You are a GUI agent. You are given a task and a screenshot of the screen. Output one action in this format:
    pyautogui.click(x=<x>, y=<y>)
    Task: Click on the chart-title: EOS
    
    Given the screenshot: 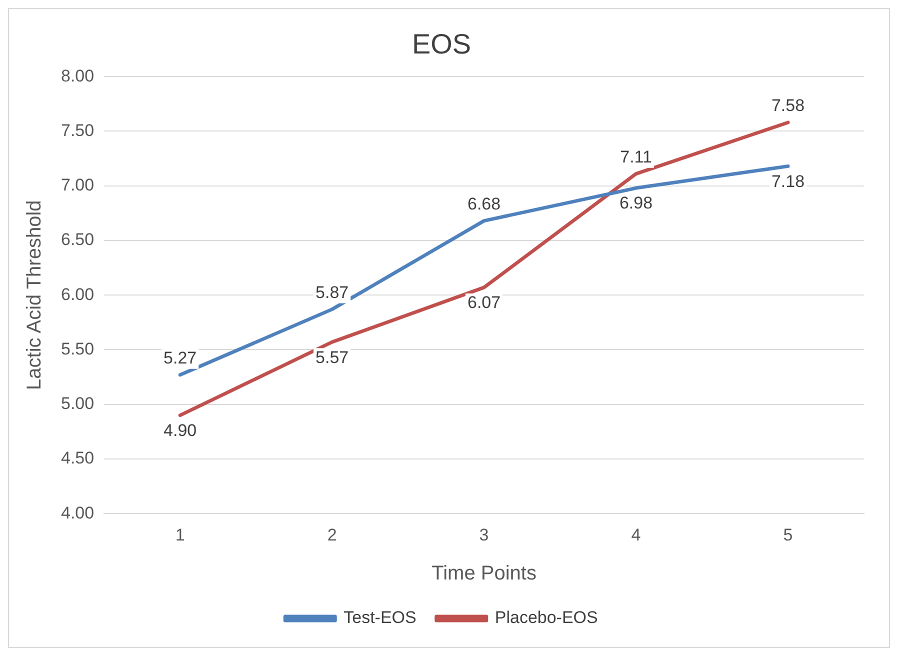 What is the action you would take?
    pyautogui.click(x=442, y=44)
    